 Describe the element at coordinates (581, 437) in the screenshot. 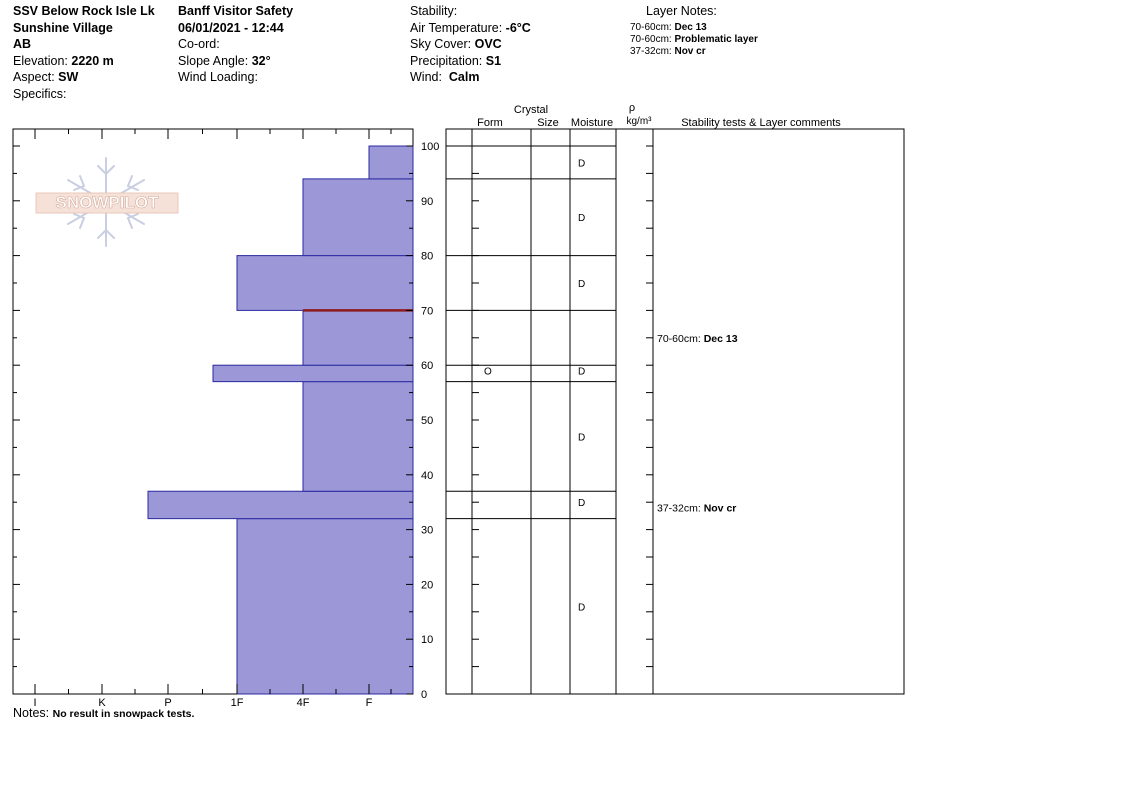

I see `moisture-cell-4: D` at that location.